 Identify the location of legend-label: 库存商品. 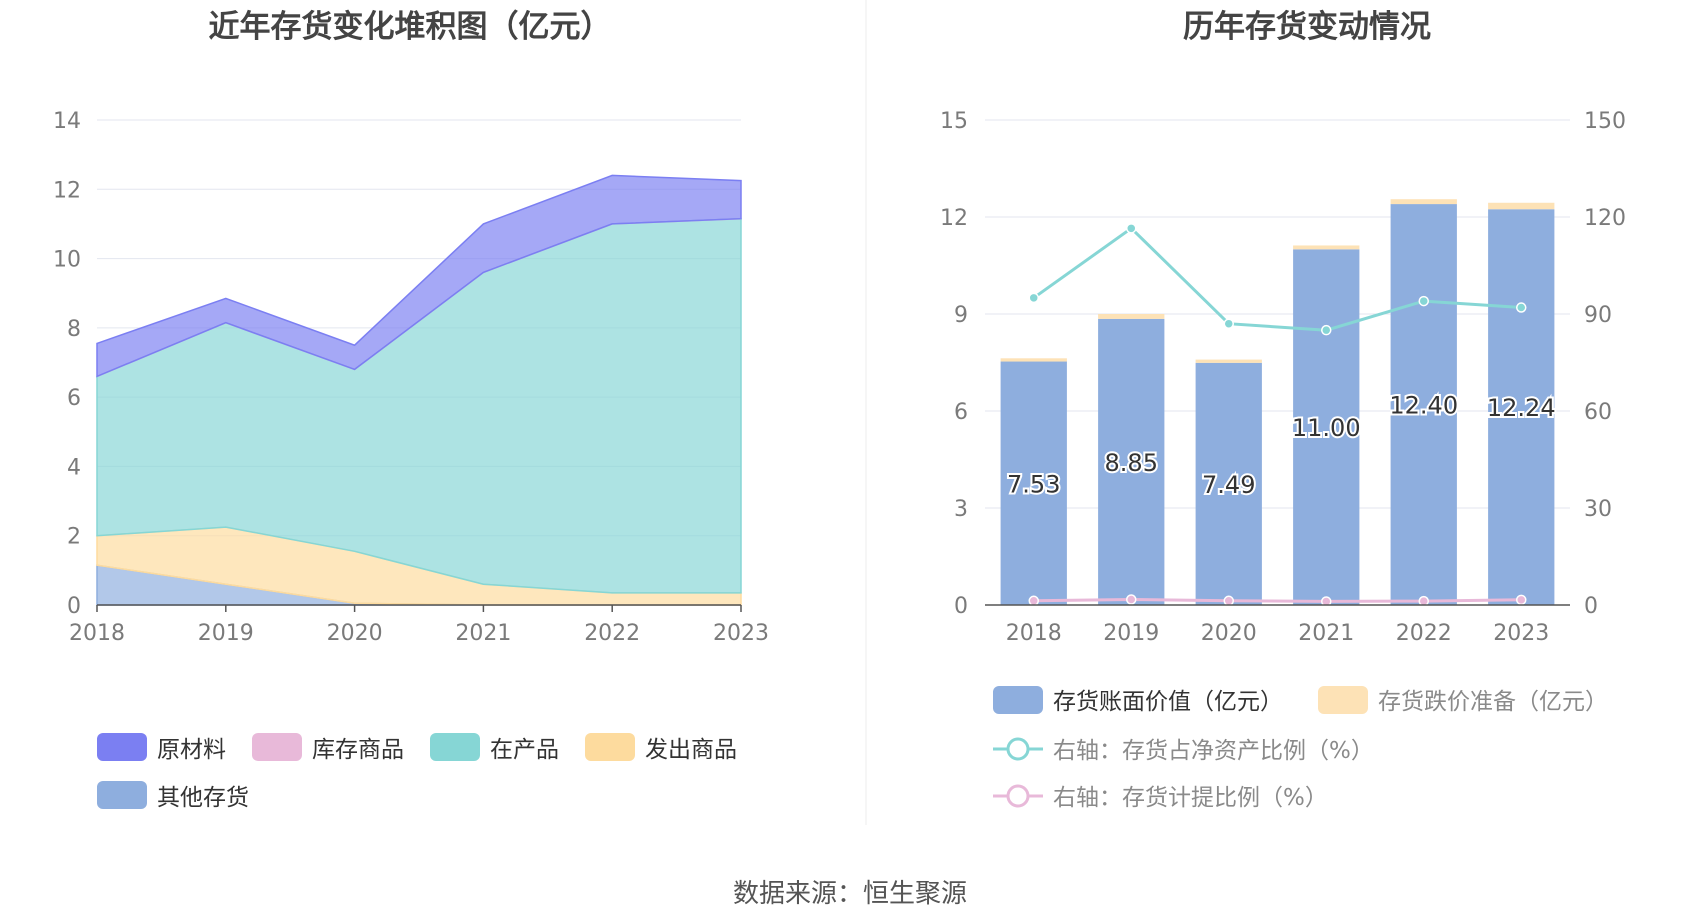
(358, 750).